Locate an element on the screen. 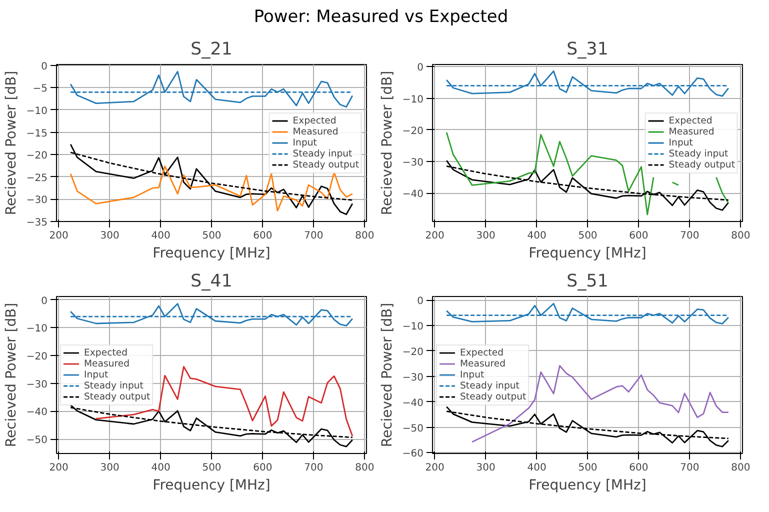 The image size is (769, 512). chart-title: S_31 is located at coordinates (587, 50).